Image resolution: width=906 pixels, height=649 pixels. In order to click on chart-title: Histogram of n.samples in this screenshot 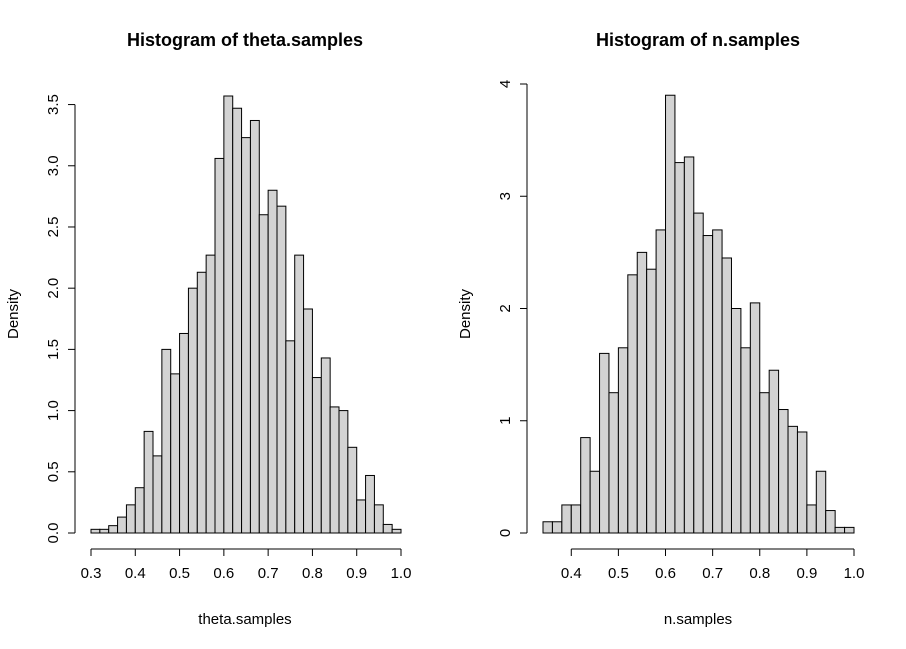, I will do `click(698, 40)`.